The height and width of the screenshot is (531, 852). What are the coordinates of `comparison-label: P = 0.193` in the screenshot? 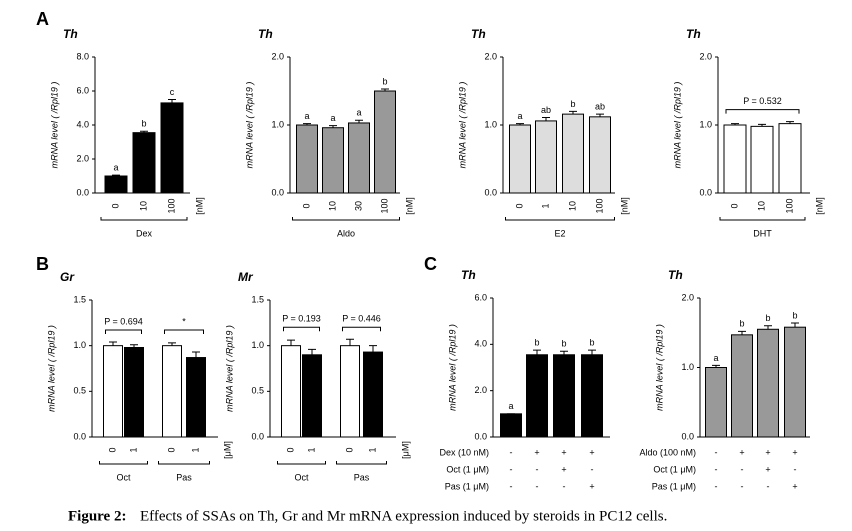 It's located at (301, 319).